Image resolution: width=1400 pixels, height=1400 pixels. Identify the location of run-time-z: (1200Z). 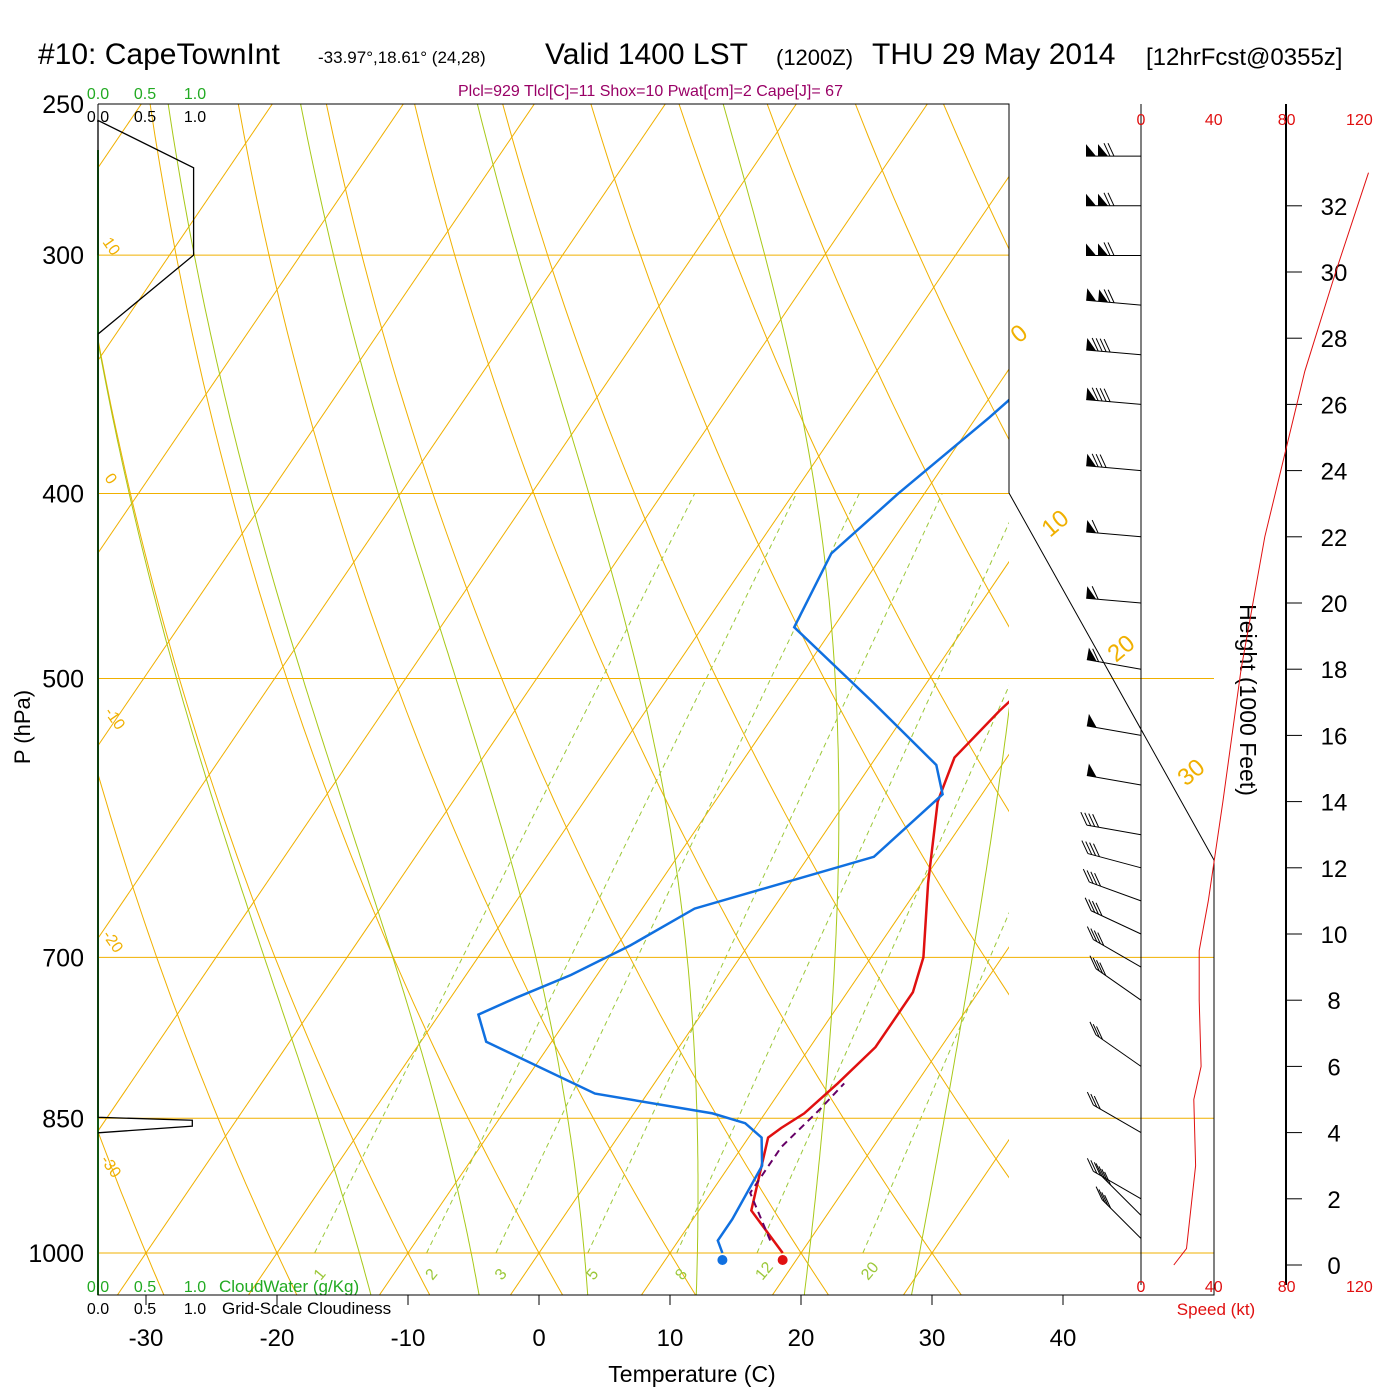
(815, 57).